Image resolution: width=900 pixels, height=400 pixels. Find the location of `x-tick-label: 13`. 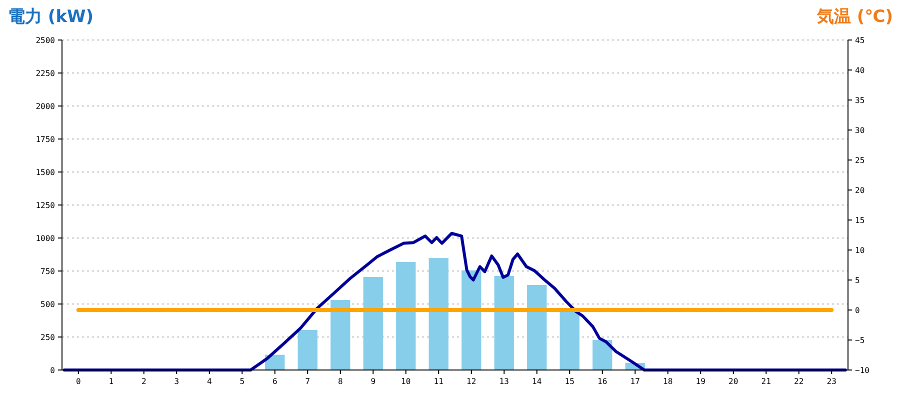

x-tick-label: 13 is located at coordinates (504, 381).